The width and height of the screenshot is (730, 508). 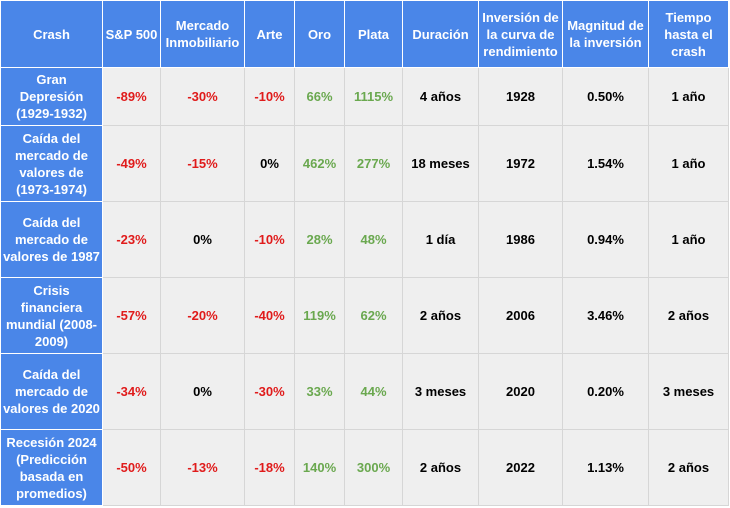 What do you see at coordinates (373, 34) in the screenshot?
I see `column-header-silver: Plata` at bounding box center [373, 34].